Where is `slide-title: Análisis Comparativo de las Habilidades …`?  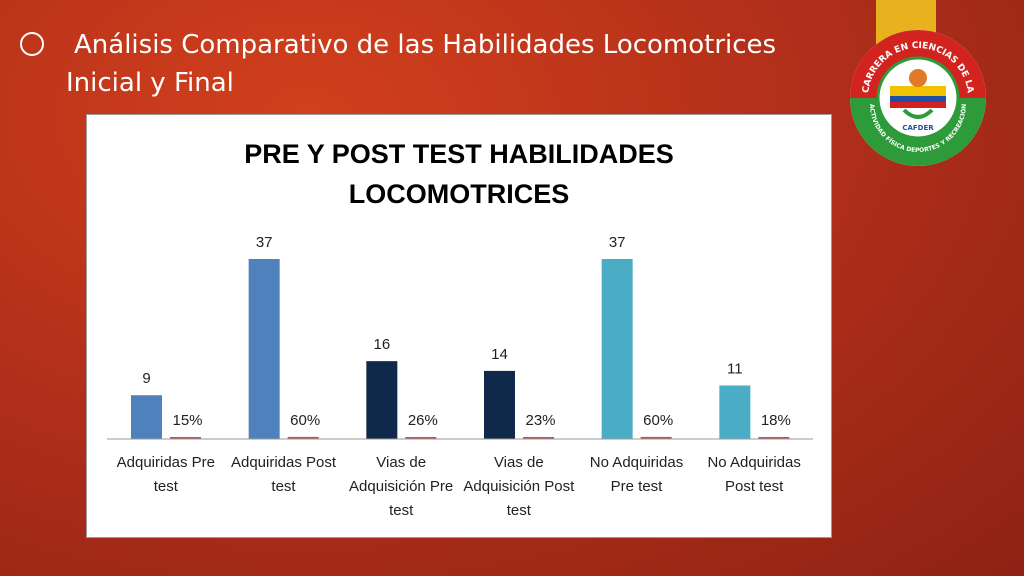
slide-title: Análisis Comparativo de las Habilidades … is located at coordinates (440, 64).